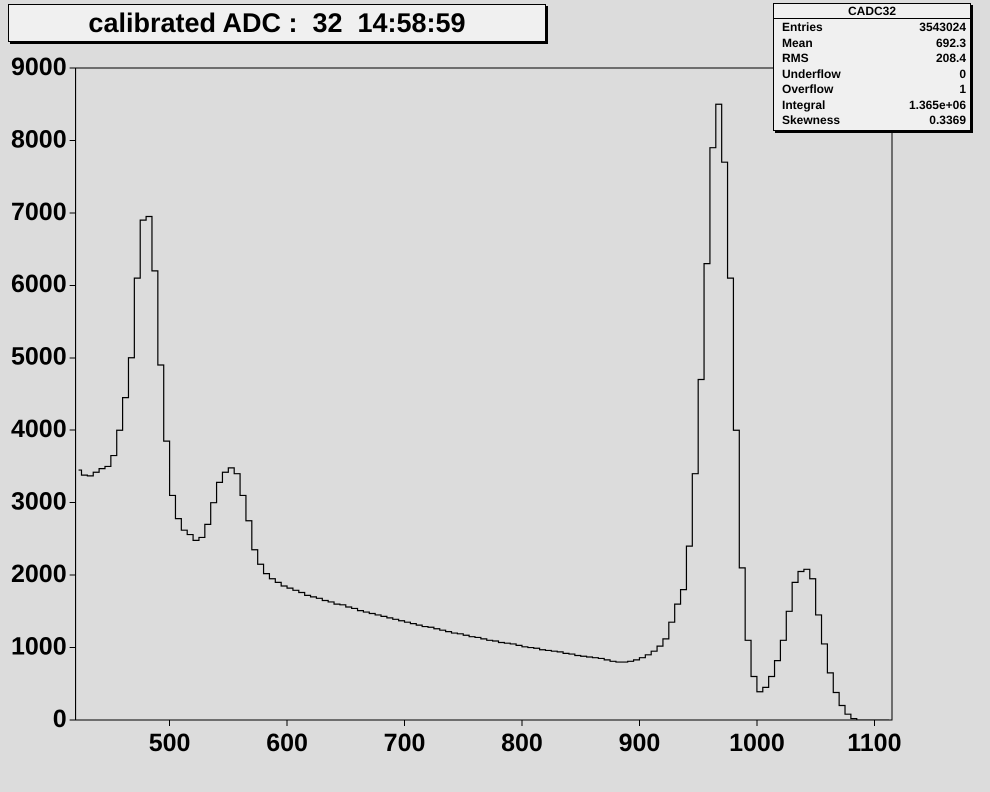  Describe the element at coordinates (757, 742) in the screenshot. I see `x-tick-label: 1000` at that location.